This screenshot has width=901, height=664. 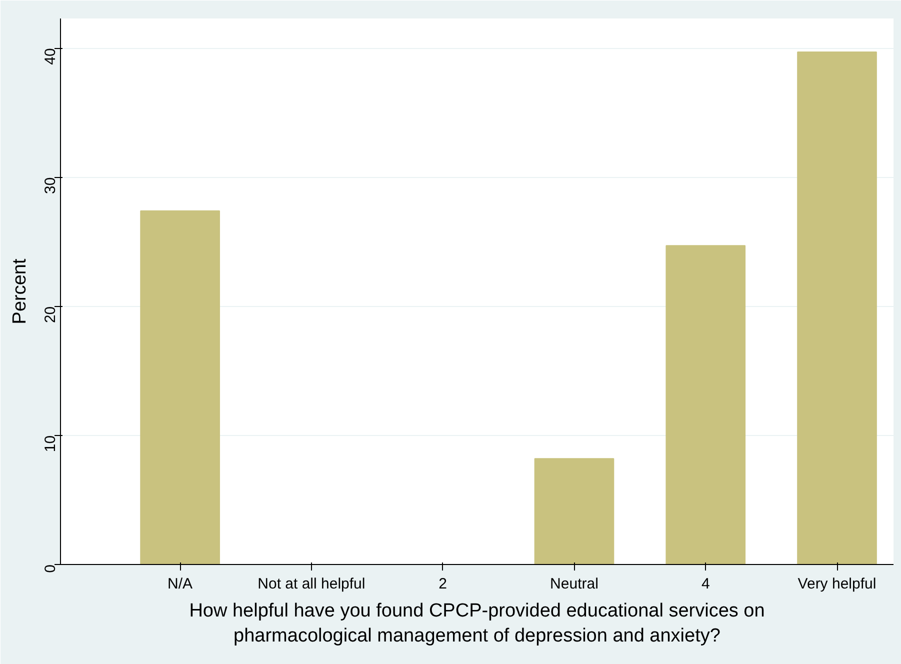 I want to click on y-axis-title: Percent, so click(x=20, y=291).